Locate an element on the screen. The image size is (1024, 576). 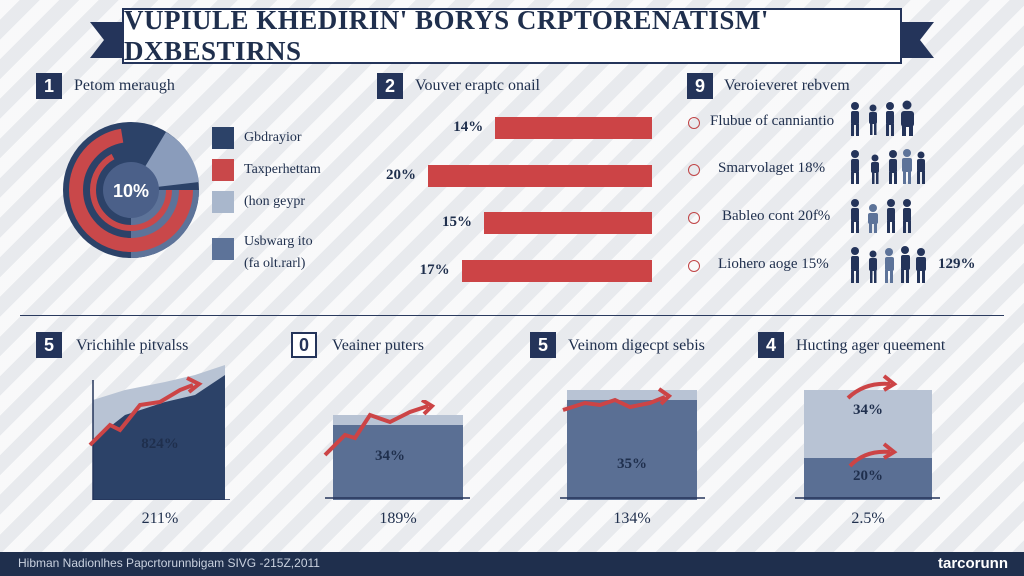
legend-label-4: Usbwarg ito is located at coordinates (278, 241).